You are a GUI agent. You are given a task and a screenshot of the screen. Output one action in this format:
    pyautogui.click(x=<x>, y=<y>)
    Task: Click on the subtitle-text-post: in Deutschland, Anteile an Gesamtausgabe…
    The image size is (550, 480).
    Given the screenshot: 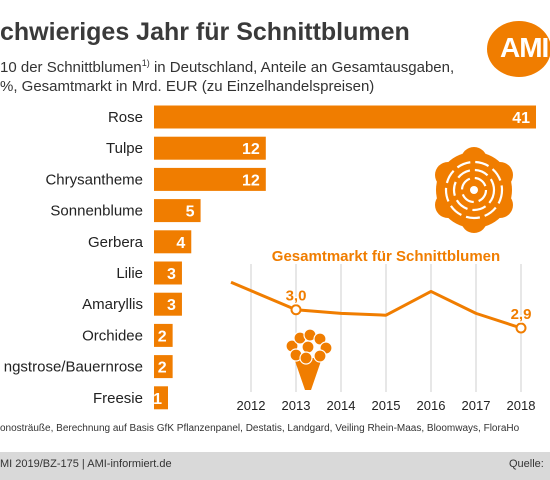 What is the action you would take?
    pyautogui.click(x=302, y=67)
    